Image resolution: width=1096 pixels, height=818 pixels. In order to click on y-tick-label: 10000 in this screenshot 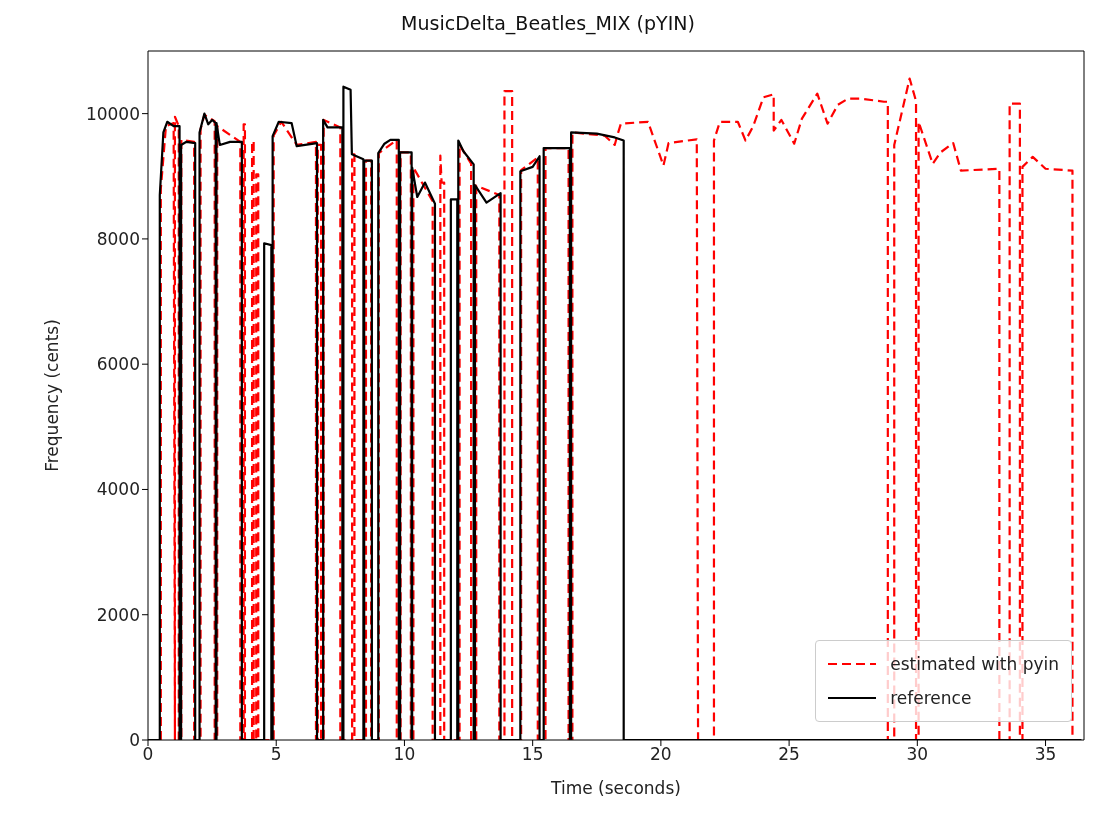, I will do `click(112, 113)`.